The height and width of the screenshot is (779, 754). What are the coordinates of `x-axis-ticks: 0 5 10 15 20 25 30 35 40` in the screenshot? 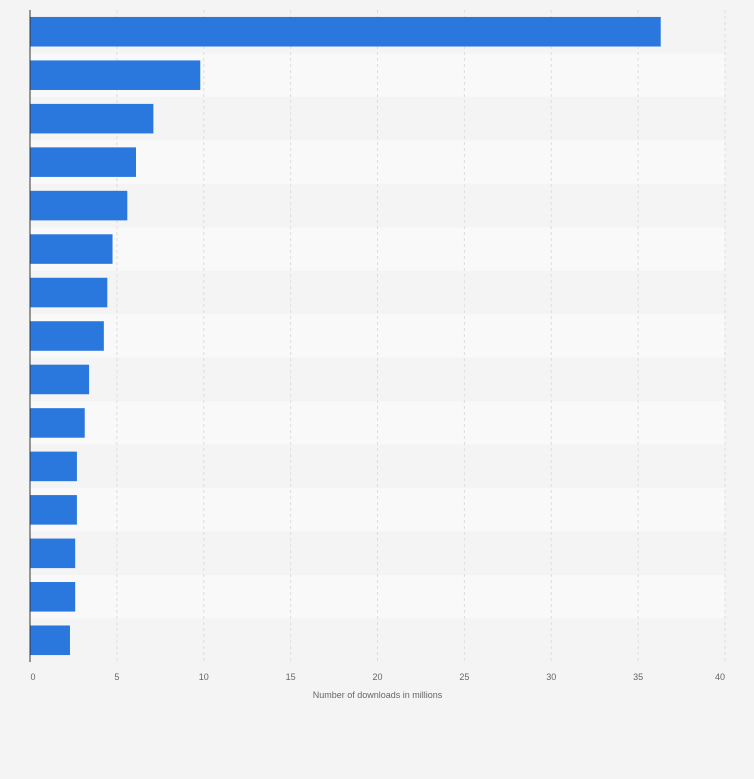 It's located at (377, 677).